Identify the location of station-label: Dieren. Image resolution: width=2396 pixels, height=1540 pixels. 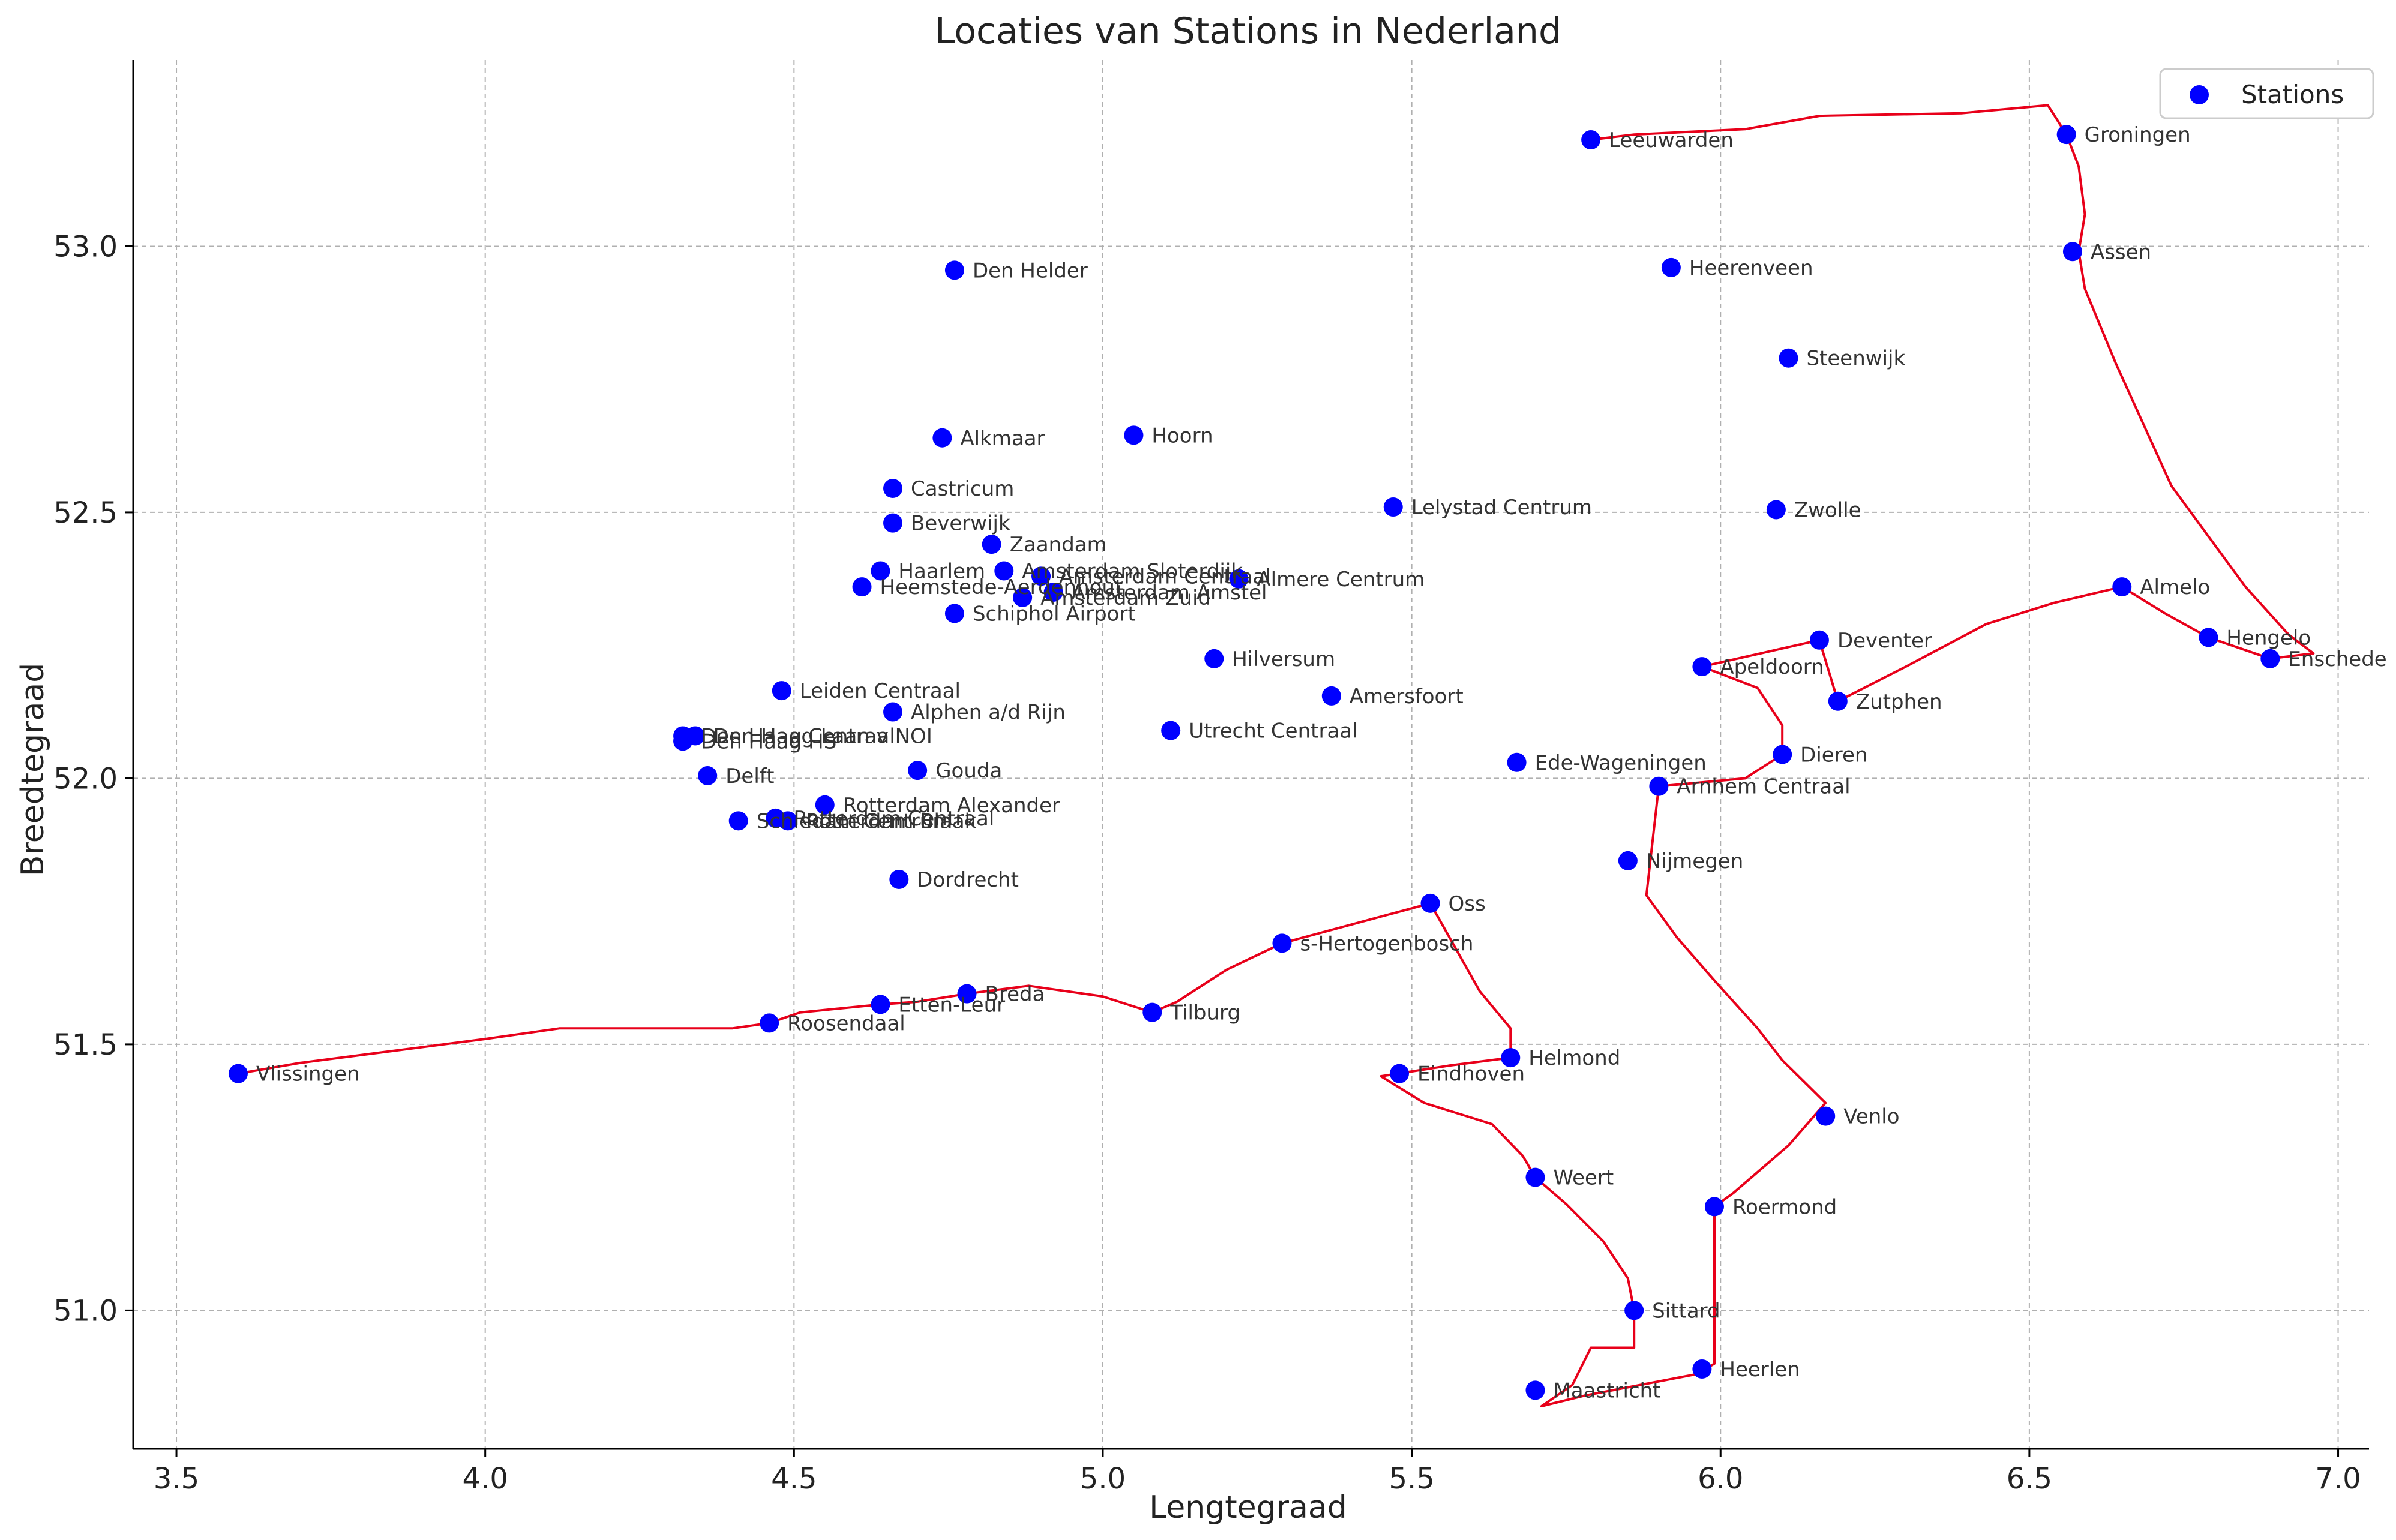
(1833, 755).